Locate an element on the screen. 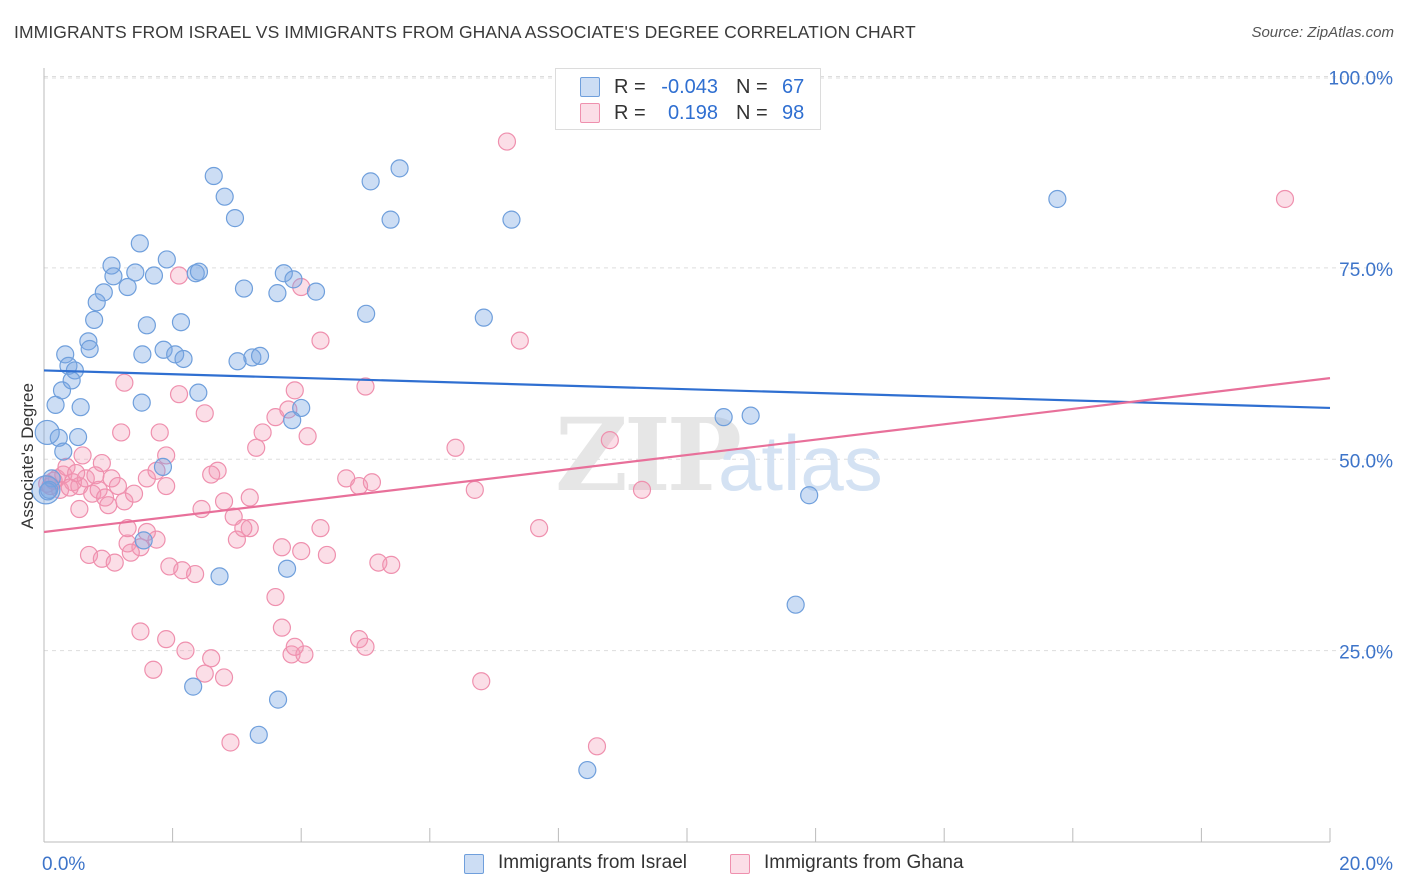  n-value-israel: 67 is located at coordinates (793, 87).